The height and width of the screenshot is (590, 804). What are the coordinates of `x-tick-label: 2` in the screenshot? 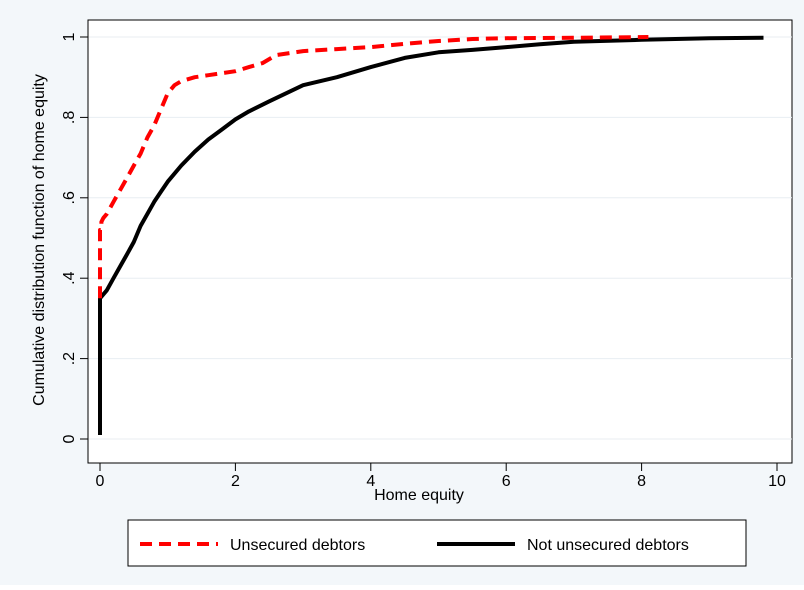 It's located at (235, 481).